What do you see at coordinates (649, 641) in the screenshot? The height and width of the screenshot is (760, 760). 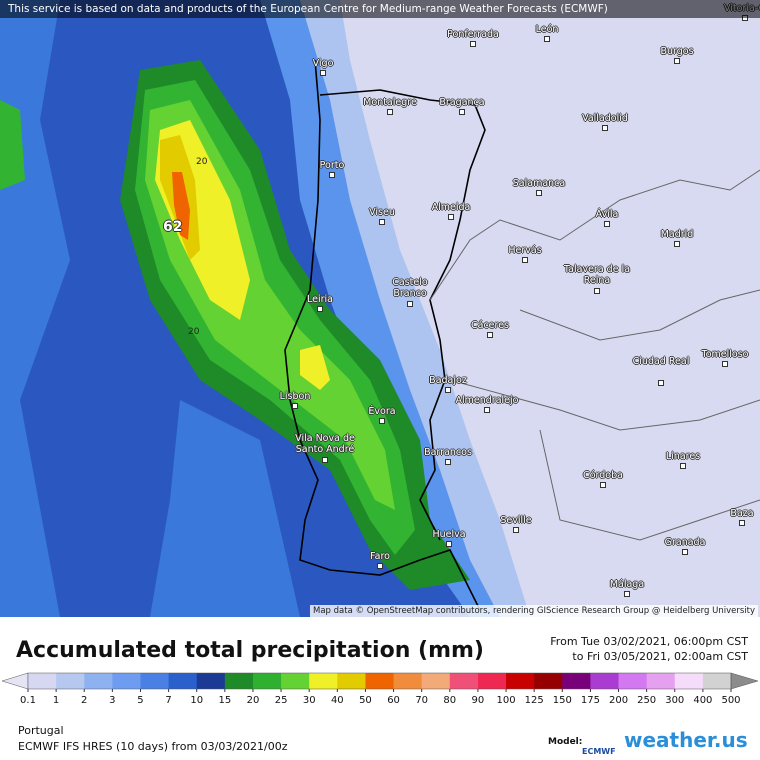 I see `period-start: From Tue 03/02/2021, 06:00pm CST` at bounding box center [649, 641].